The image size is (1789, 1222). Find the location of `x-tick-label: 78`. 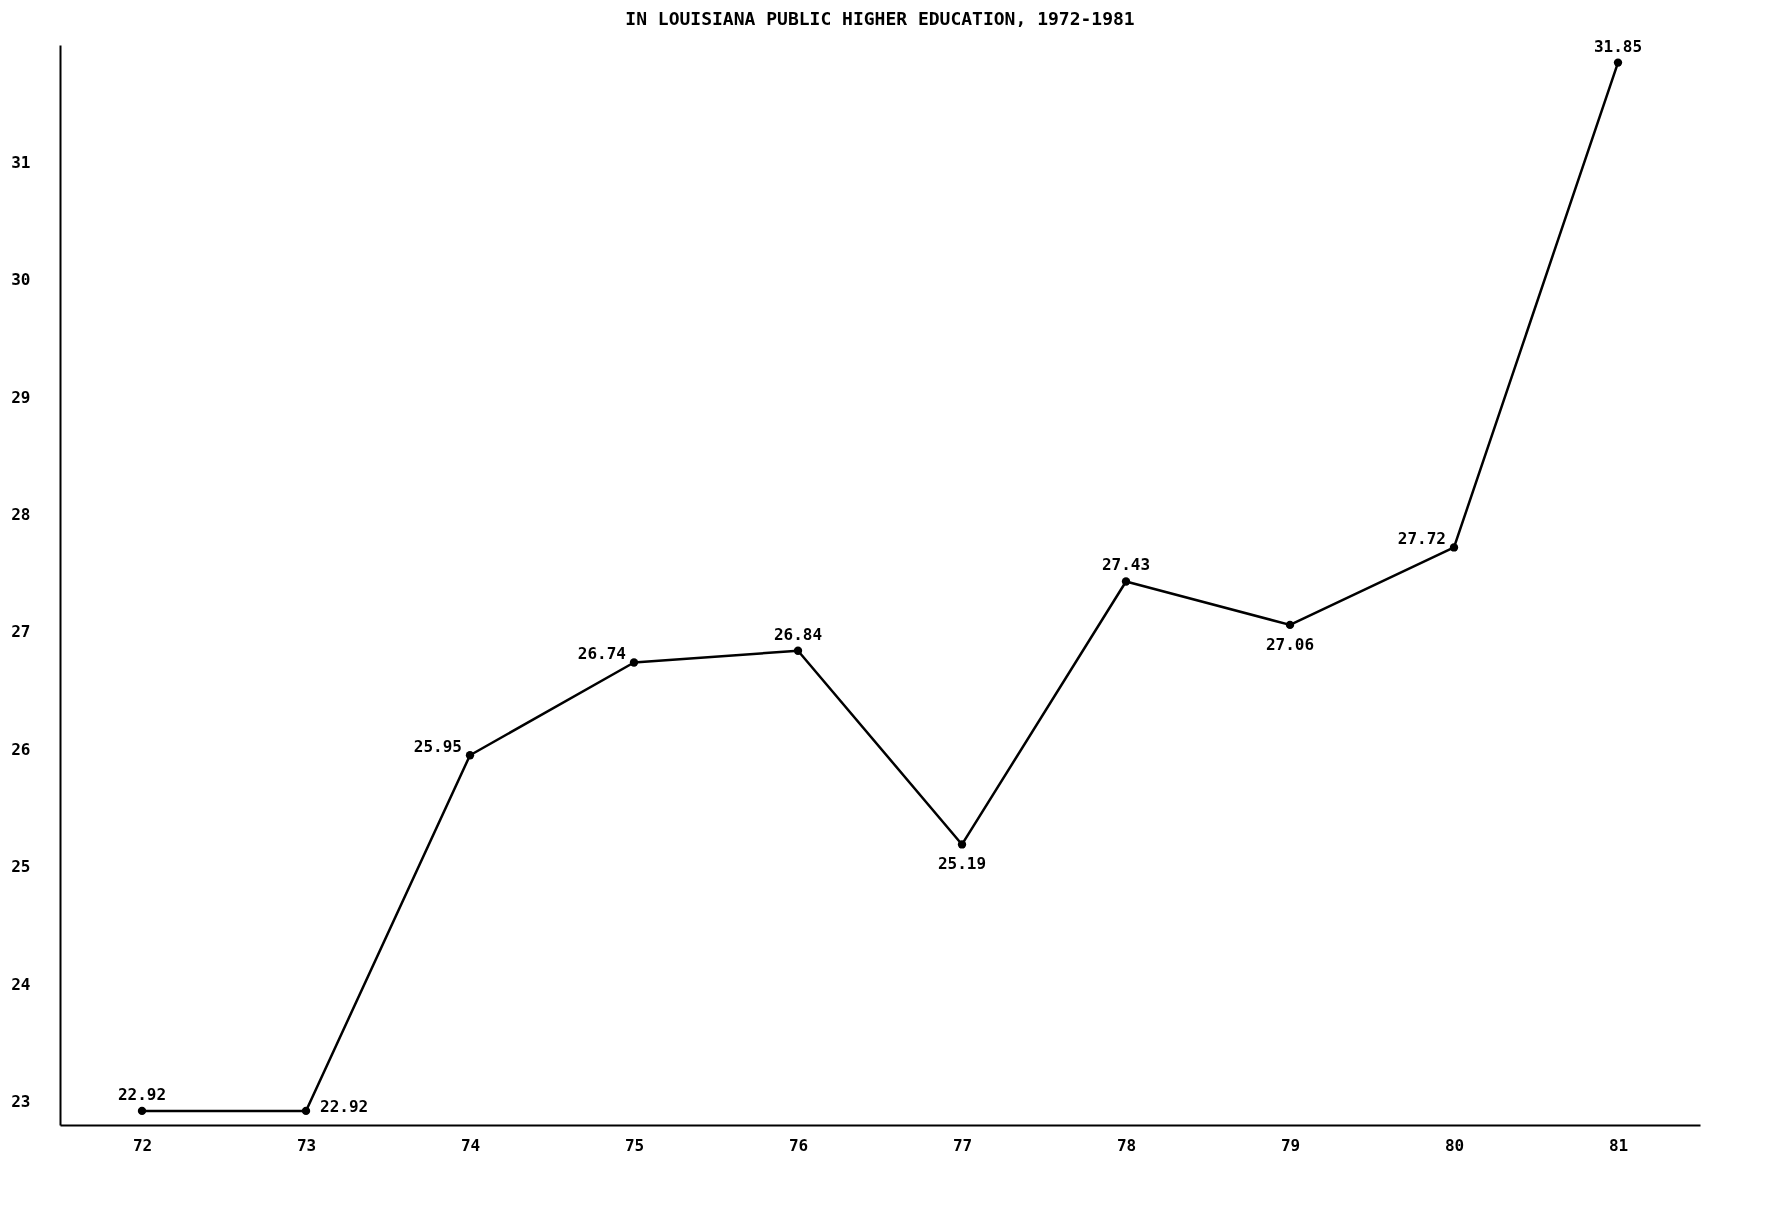

x-tick-label: 78 is located at coordinates (1126, 1145).